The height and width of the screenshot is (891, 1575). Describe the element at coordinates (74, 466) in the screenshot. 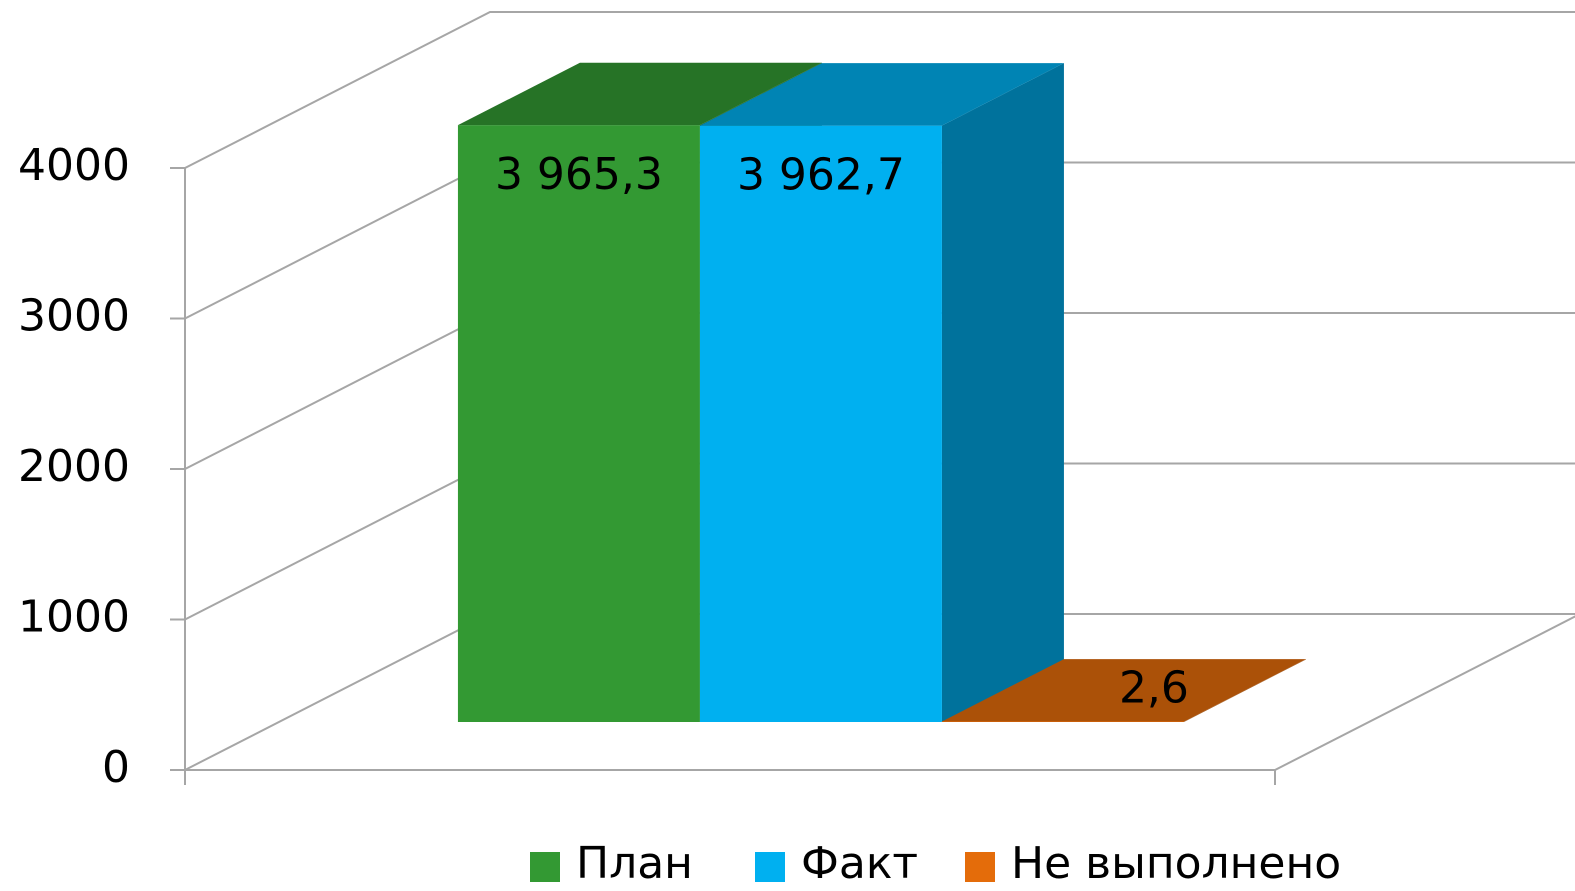

I see `y-tick-label: 2000` at that location.